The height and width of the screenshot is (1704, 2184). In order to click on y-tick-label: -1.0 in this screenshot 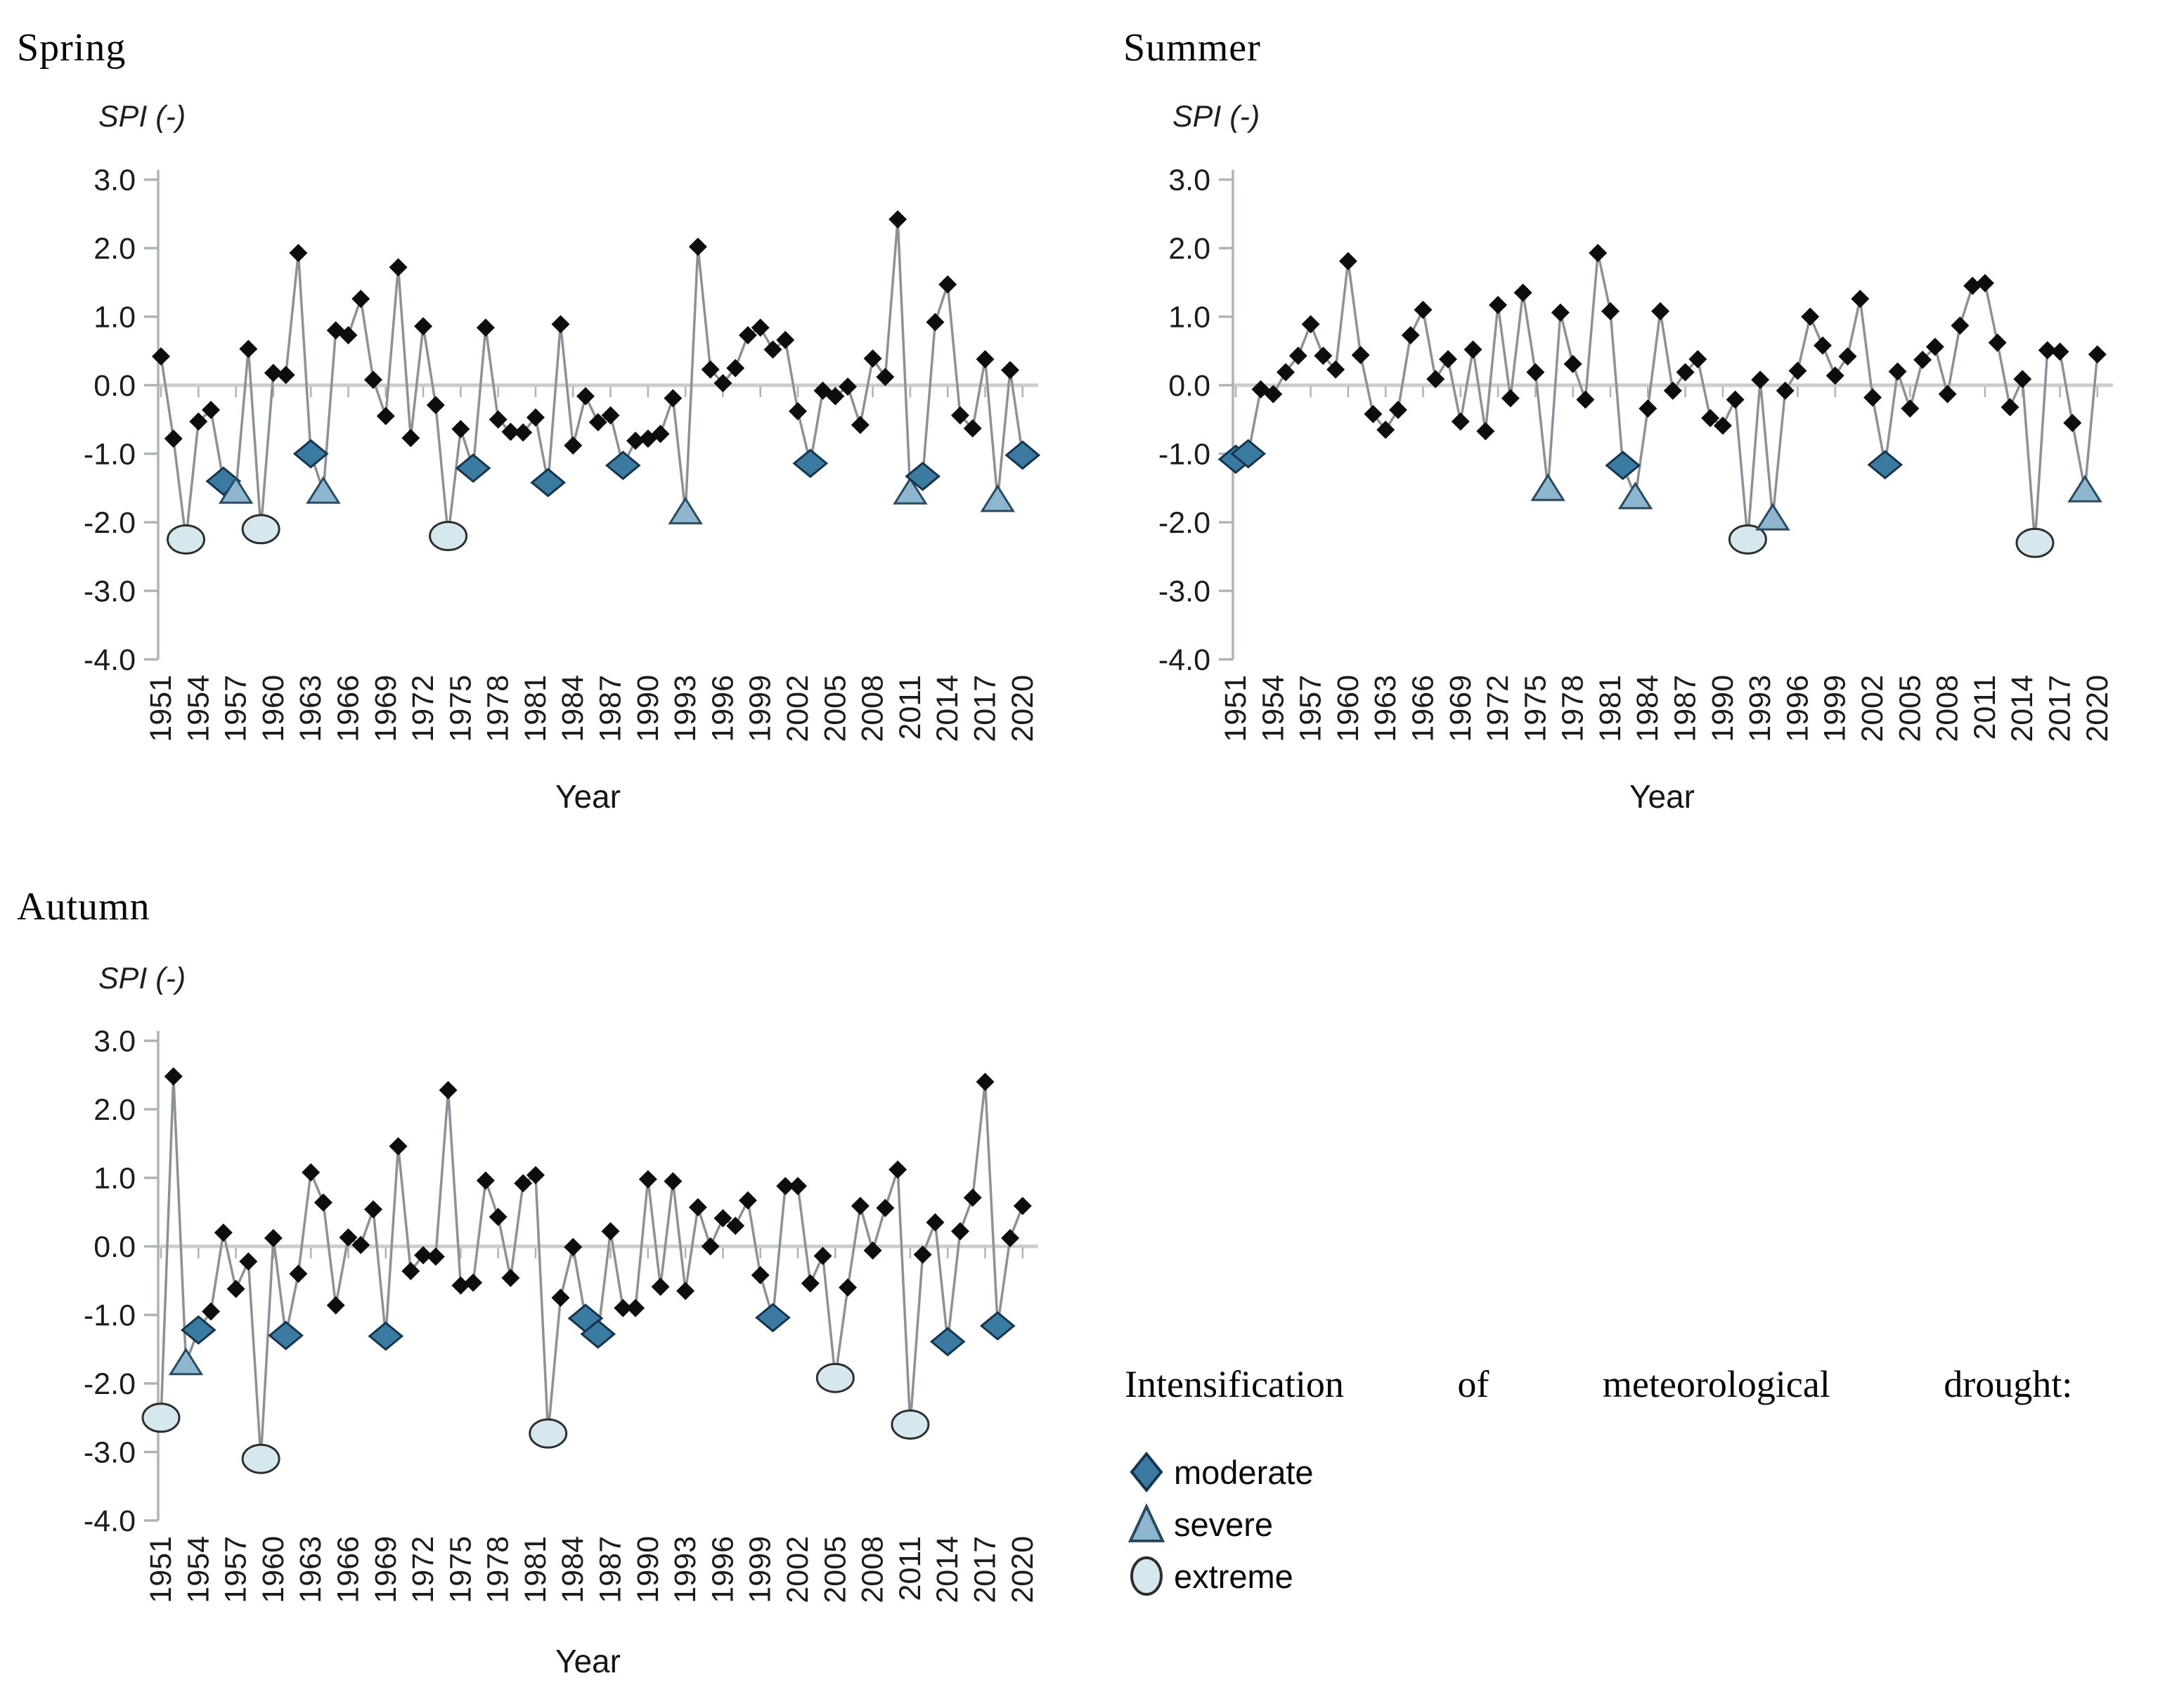, I will do `click(110, 455)`.